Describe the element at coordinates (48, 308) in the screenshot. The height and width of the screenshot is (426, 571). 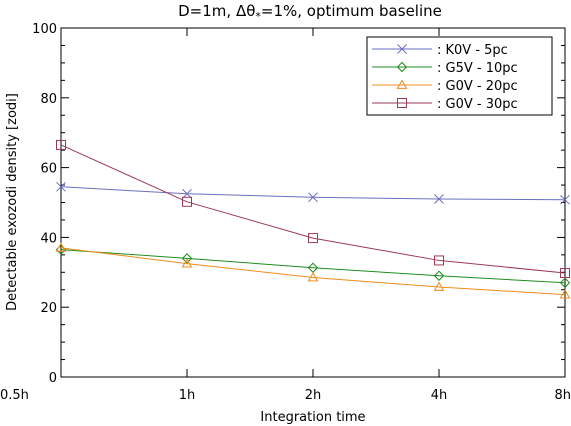
I see `y-tick-label: 20` at that location.